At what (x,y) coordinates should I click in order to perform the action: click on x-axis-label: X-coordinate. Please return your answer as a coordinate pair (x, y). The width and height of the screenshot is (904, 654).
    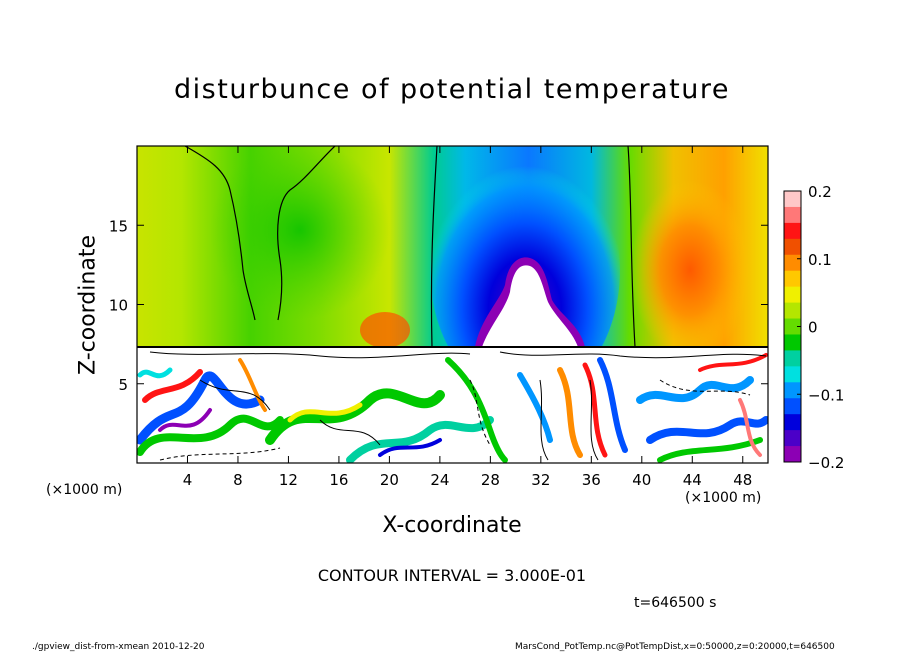
    Looking at the image, I should click on (452, 525).